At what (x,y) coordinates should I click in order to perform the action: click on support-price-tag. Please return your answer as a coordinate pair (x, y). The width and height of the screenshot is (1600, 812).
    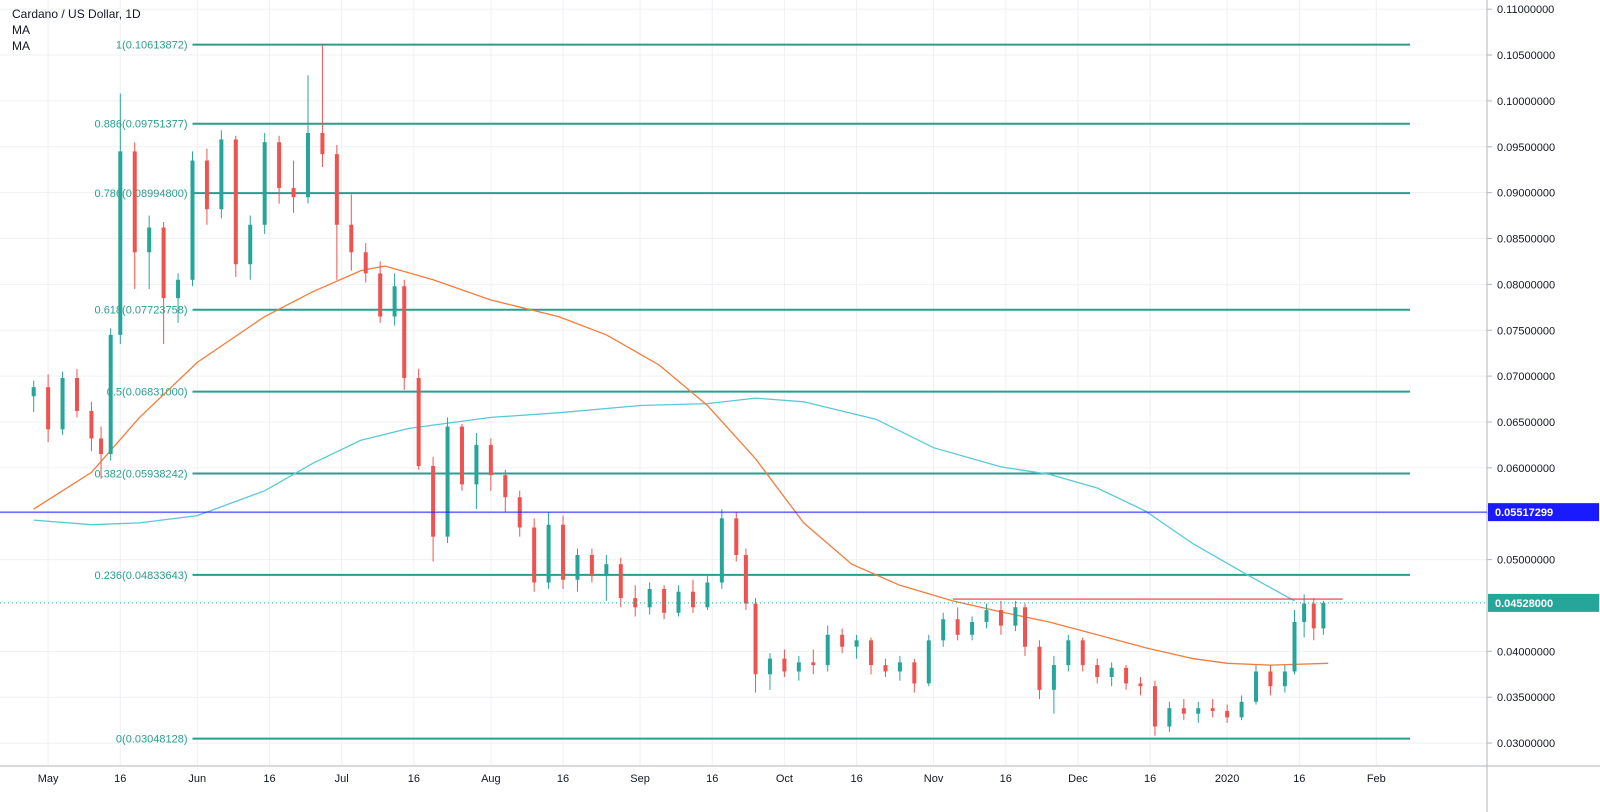
    Looking at the image, I should click on (1543, 512).